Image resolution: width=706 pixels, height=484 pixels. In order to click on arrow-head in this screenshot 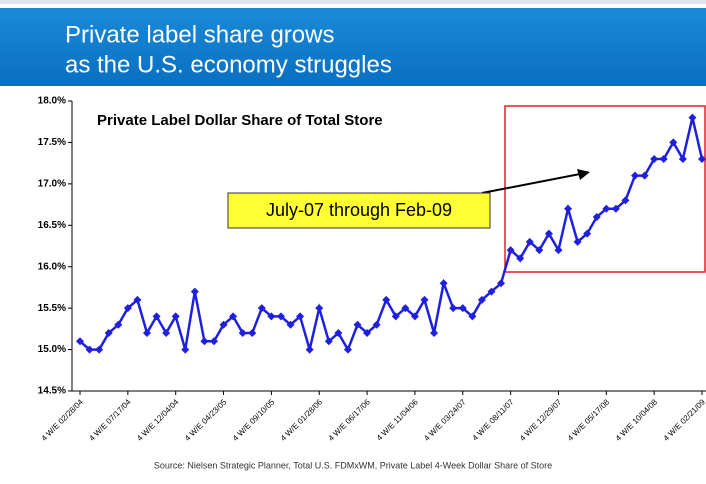, I will do `click(583, 174)`.